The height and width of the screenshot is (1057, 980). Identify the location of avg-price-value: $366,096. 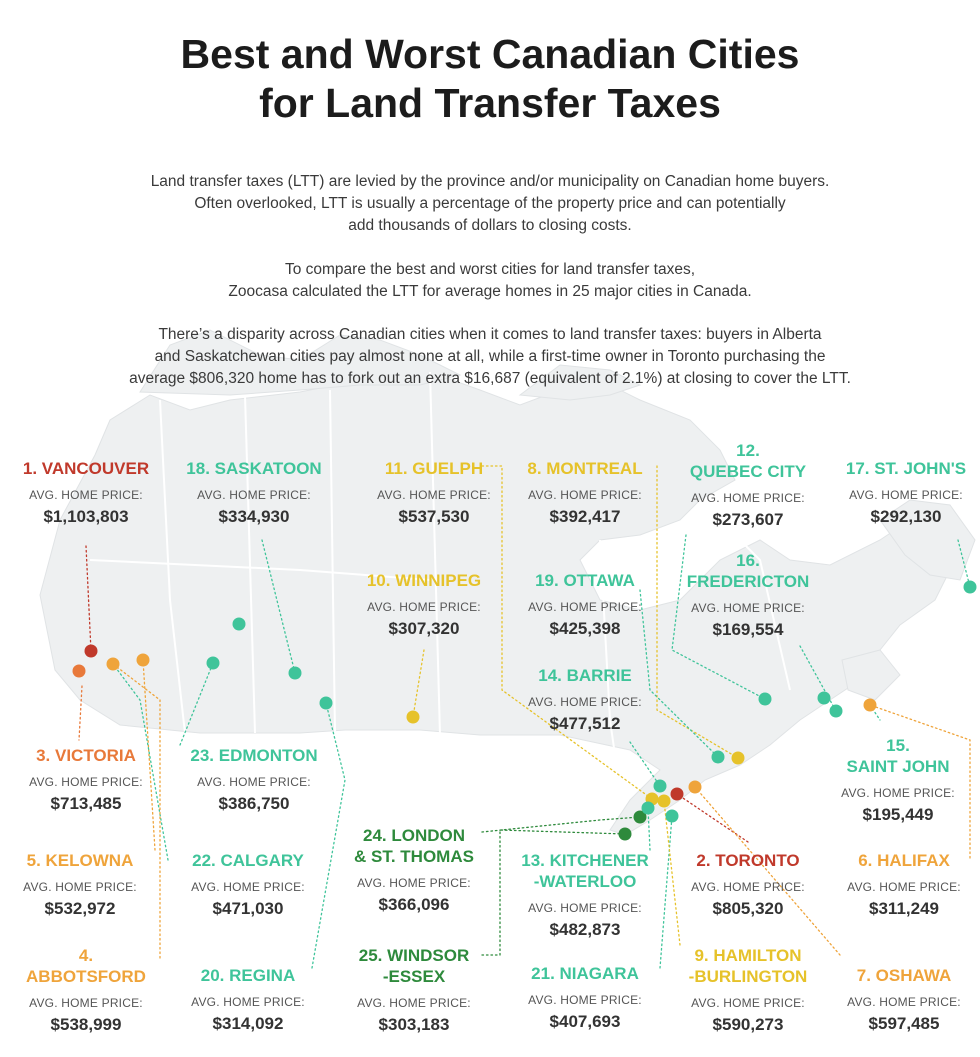
(414, 904).